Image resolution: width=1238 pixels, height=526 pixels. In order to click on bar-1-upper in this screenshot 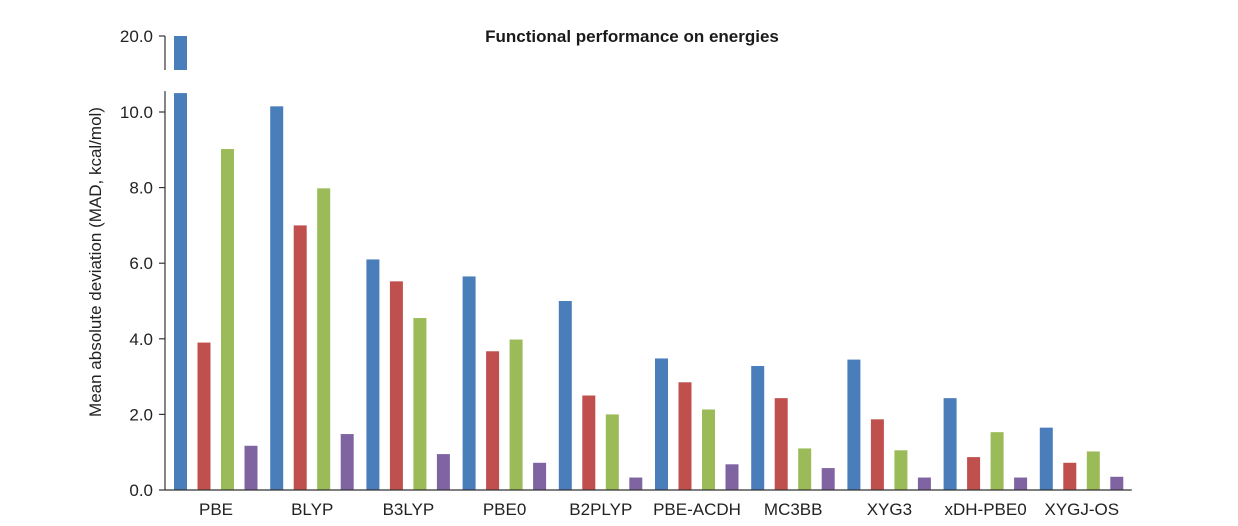, I will do `click(180, 53)`.